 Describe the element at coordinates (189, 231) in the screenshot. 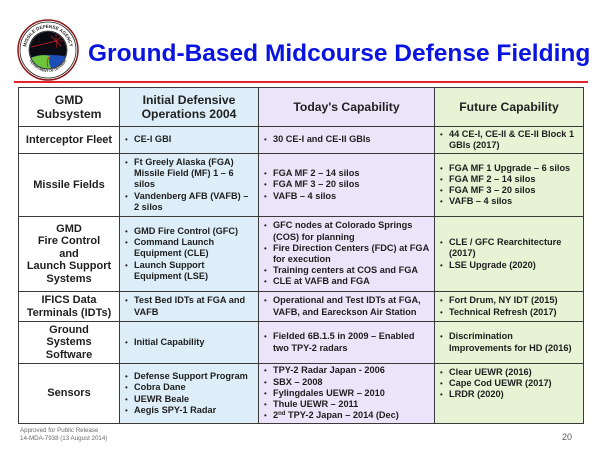

I see `list-item: GMD Fire Control (GFC)` at that location.